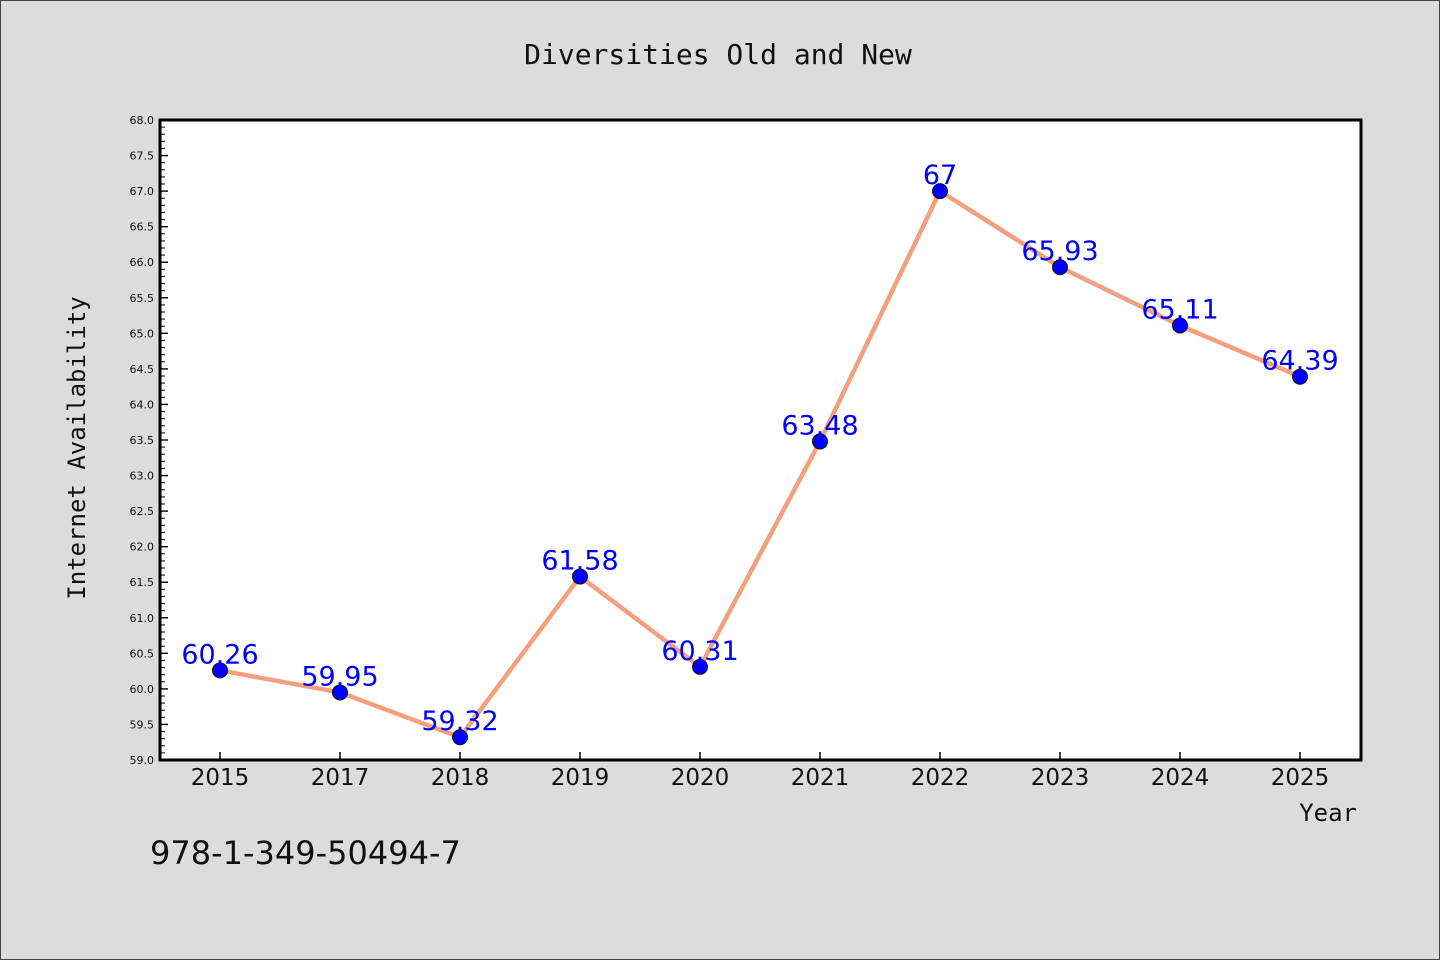  What do you see at coordinates (142, 120) in the screenshot?
I see `y-tick-label: 68.0` at bounding box center [142, 120].